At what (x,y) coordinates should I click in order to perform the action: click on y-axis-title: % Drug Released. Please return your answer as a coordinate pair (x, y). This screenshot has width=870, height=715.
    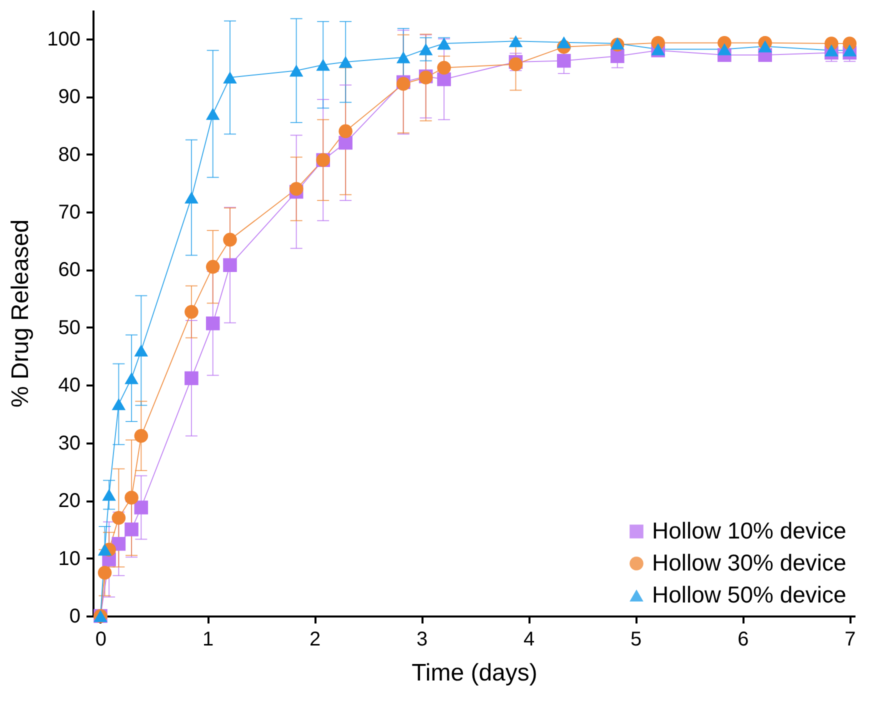
    Looking at the image, I should click on (20, 313).